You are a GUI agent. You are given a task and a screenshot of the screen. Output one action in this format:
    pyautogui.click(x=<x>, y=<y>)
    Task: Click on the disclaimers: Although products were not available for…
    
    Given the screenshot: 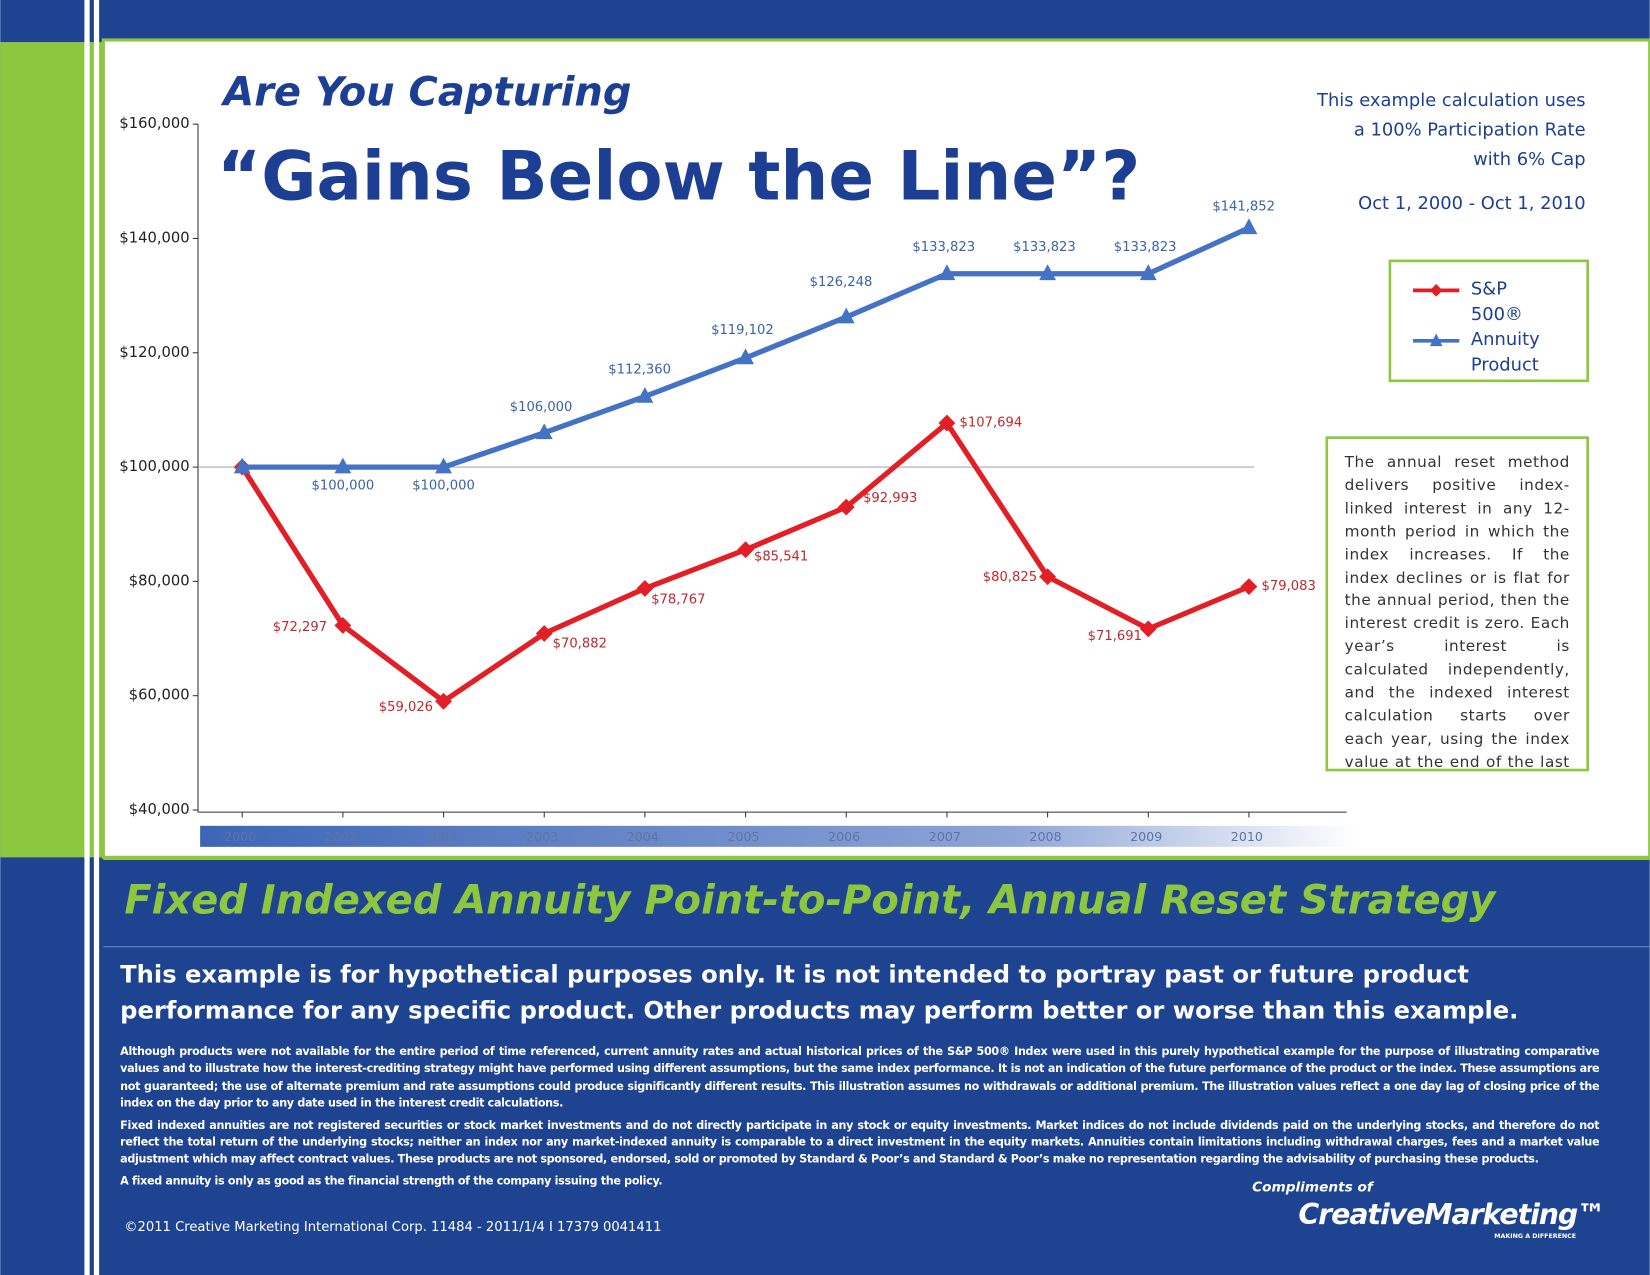 What is the action you would take?
    pyautogui.click(x=860, y=1116)
    